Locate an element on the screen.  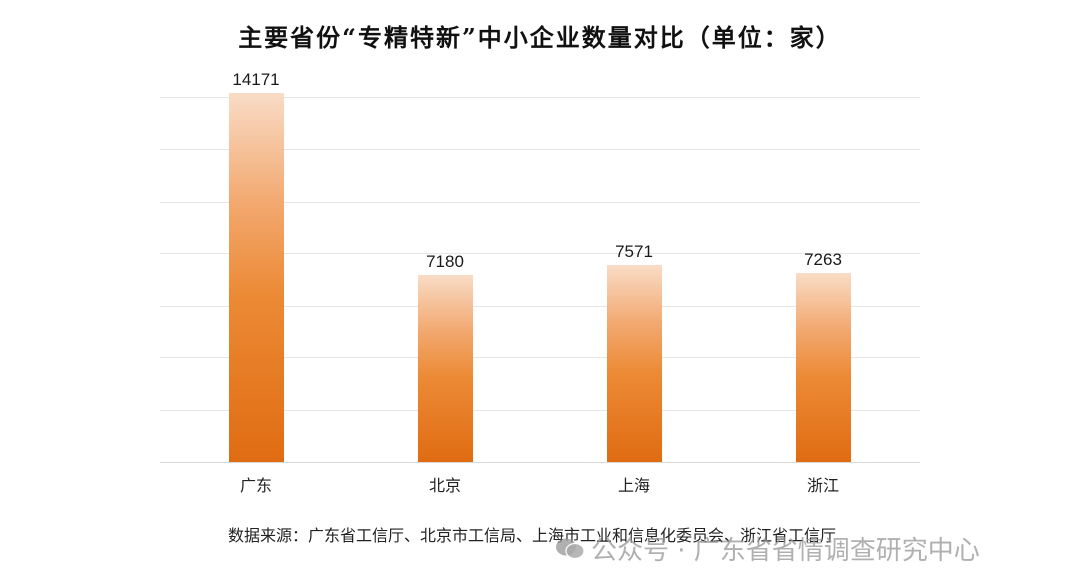
data-source-note: 数据来源：广东省工信厅、北京市工信局、上海市工业和信息化委员会、浙江省工信厅 is located at coordinates (532, 535).